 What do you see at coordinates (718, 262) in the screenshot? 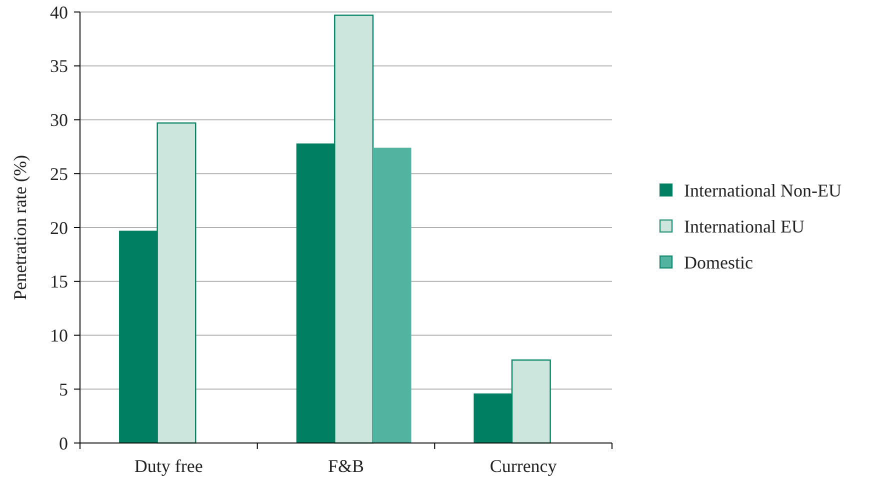
I see `legend-label: Domestic` at bounding box center [718, 262].